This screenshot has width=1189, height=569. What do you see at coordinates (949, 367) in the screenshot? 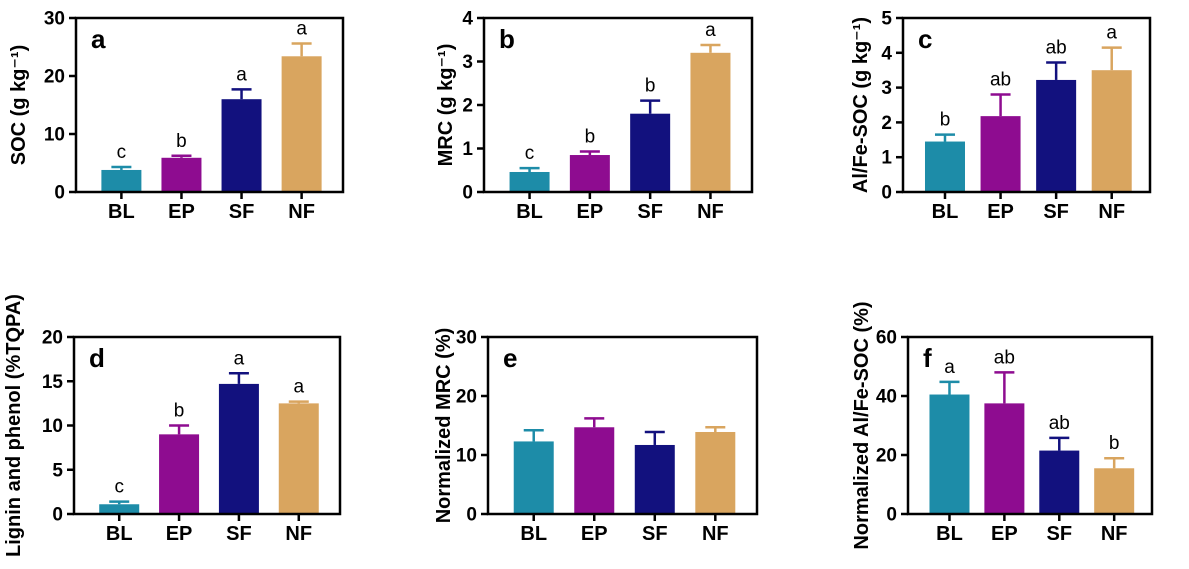
I see `sig-letter-f-BL: a` at bounding box center [949, 367].